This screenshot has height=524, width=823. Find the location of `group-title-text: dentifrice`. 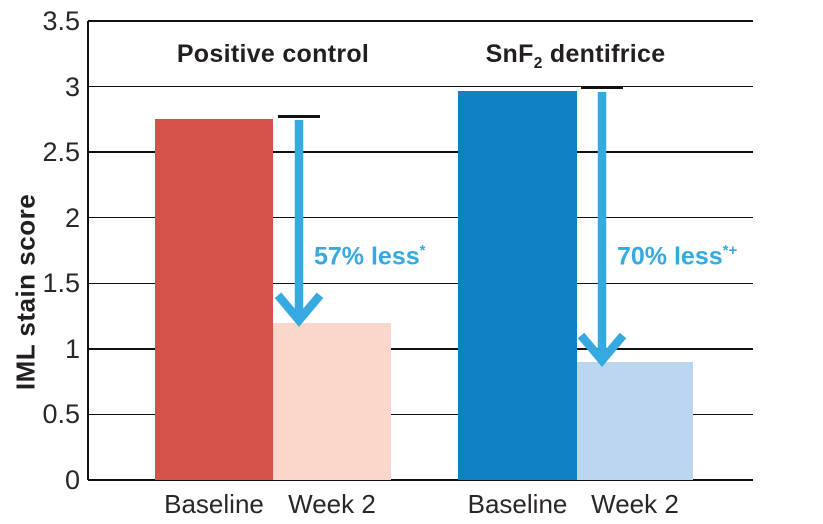

group-title-text: dentifrice is located at coordinates (604, 54).